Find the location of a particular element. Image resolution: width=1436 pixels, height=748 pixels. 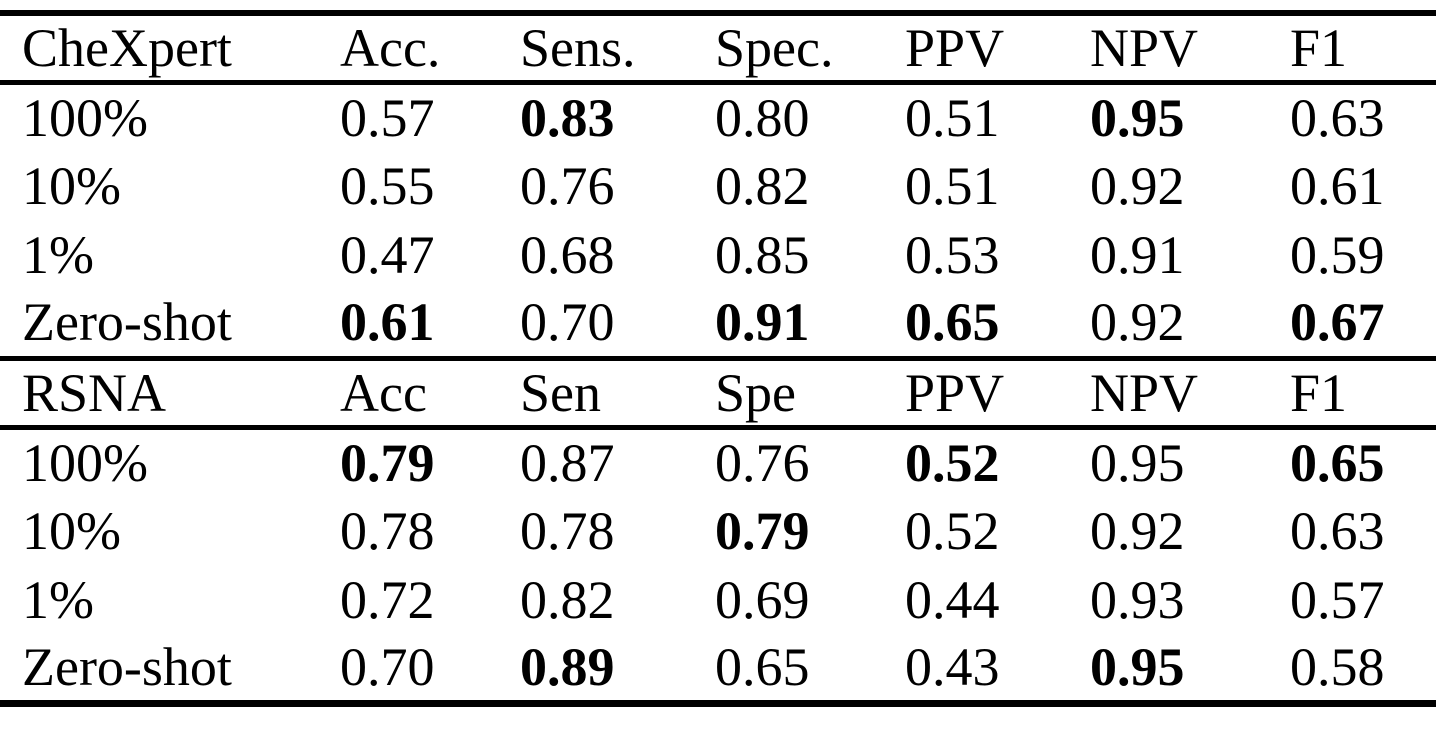

column-header-spe: Spe is located at coordinates (788, 392).